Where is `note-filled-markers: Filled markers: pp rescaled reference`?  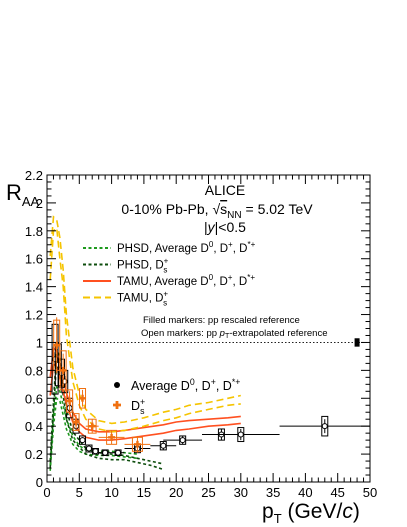
note-filled-markers: Filled markers: pp rescaled reference is located at coordinates (221, 320).